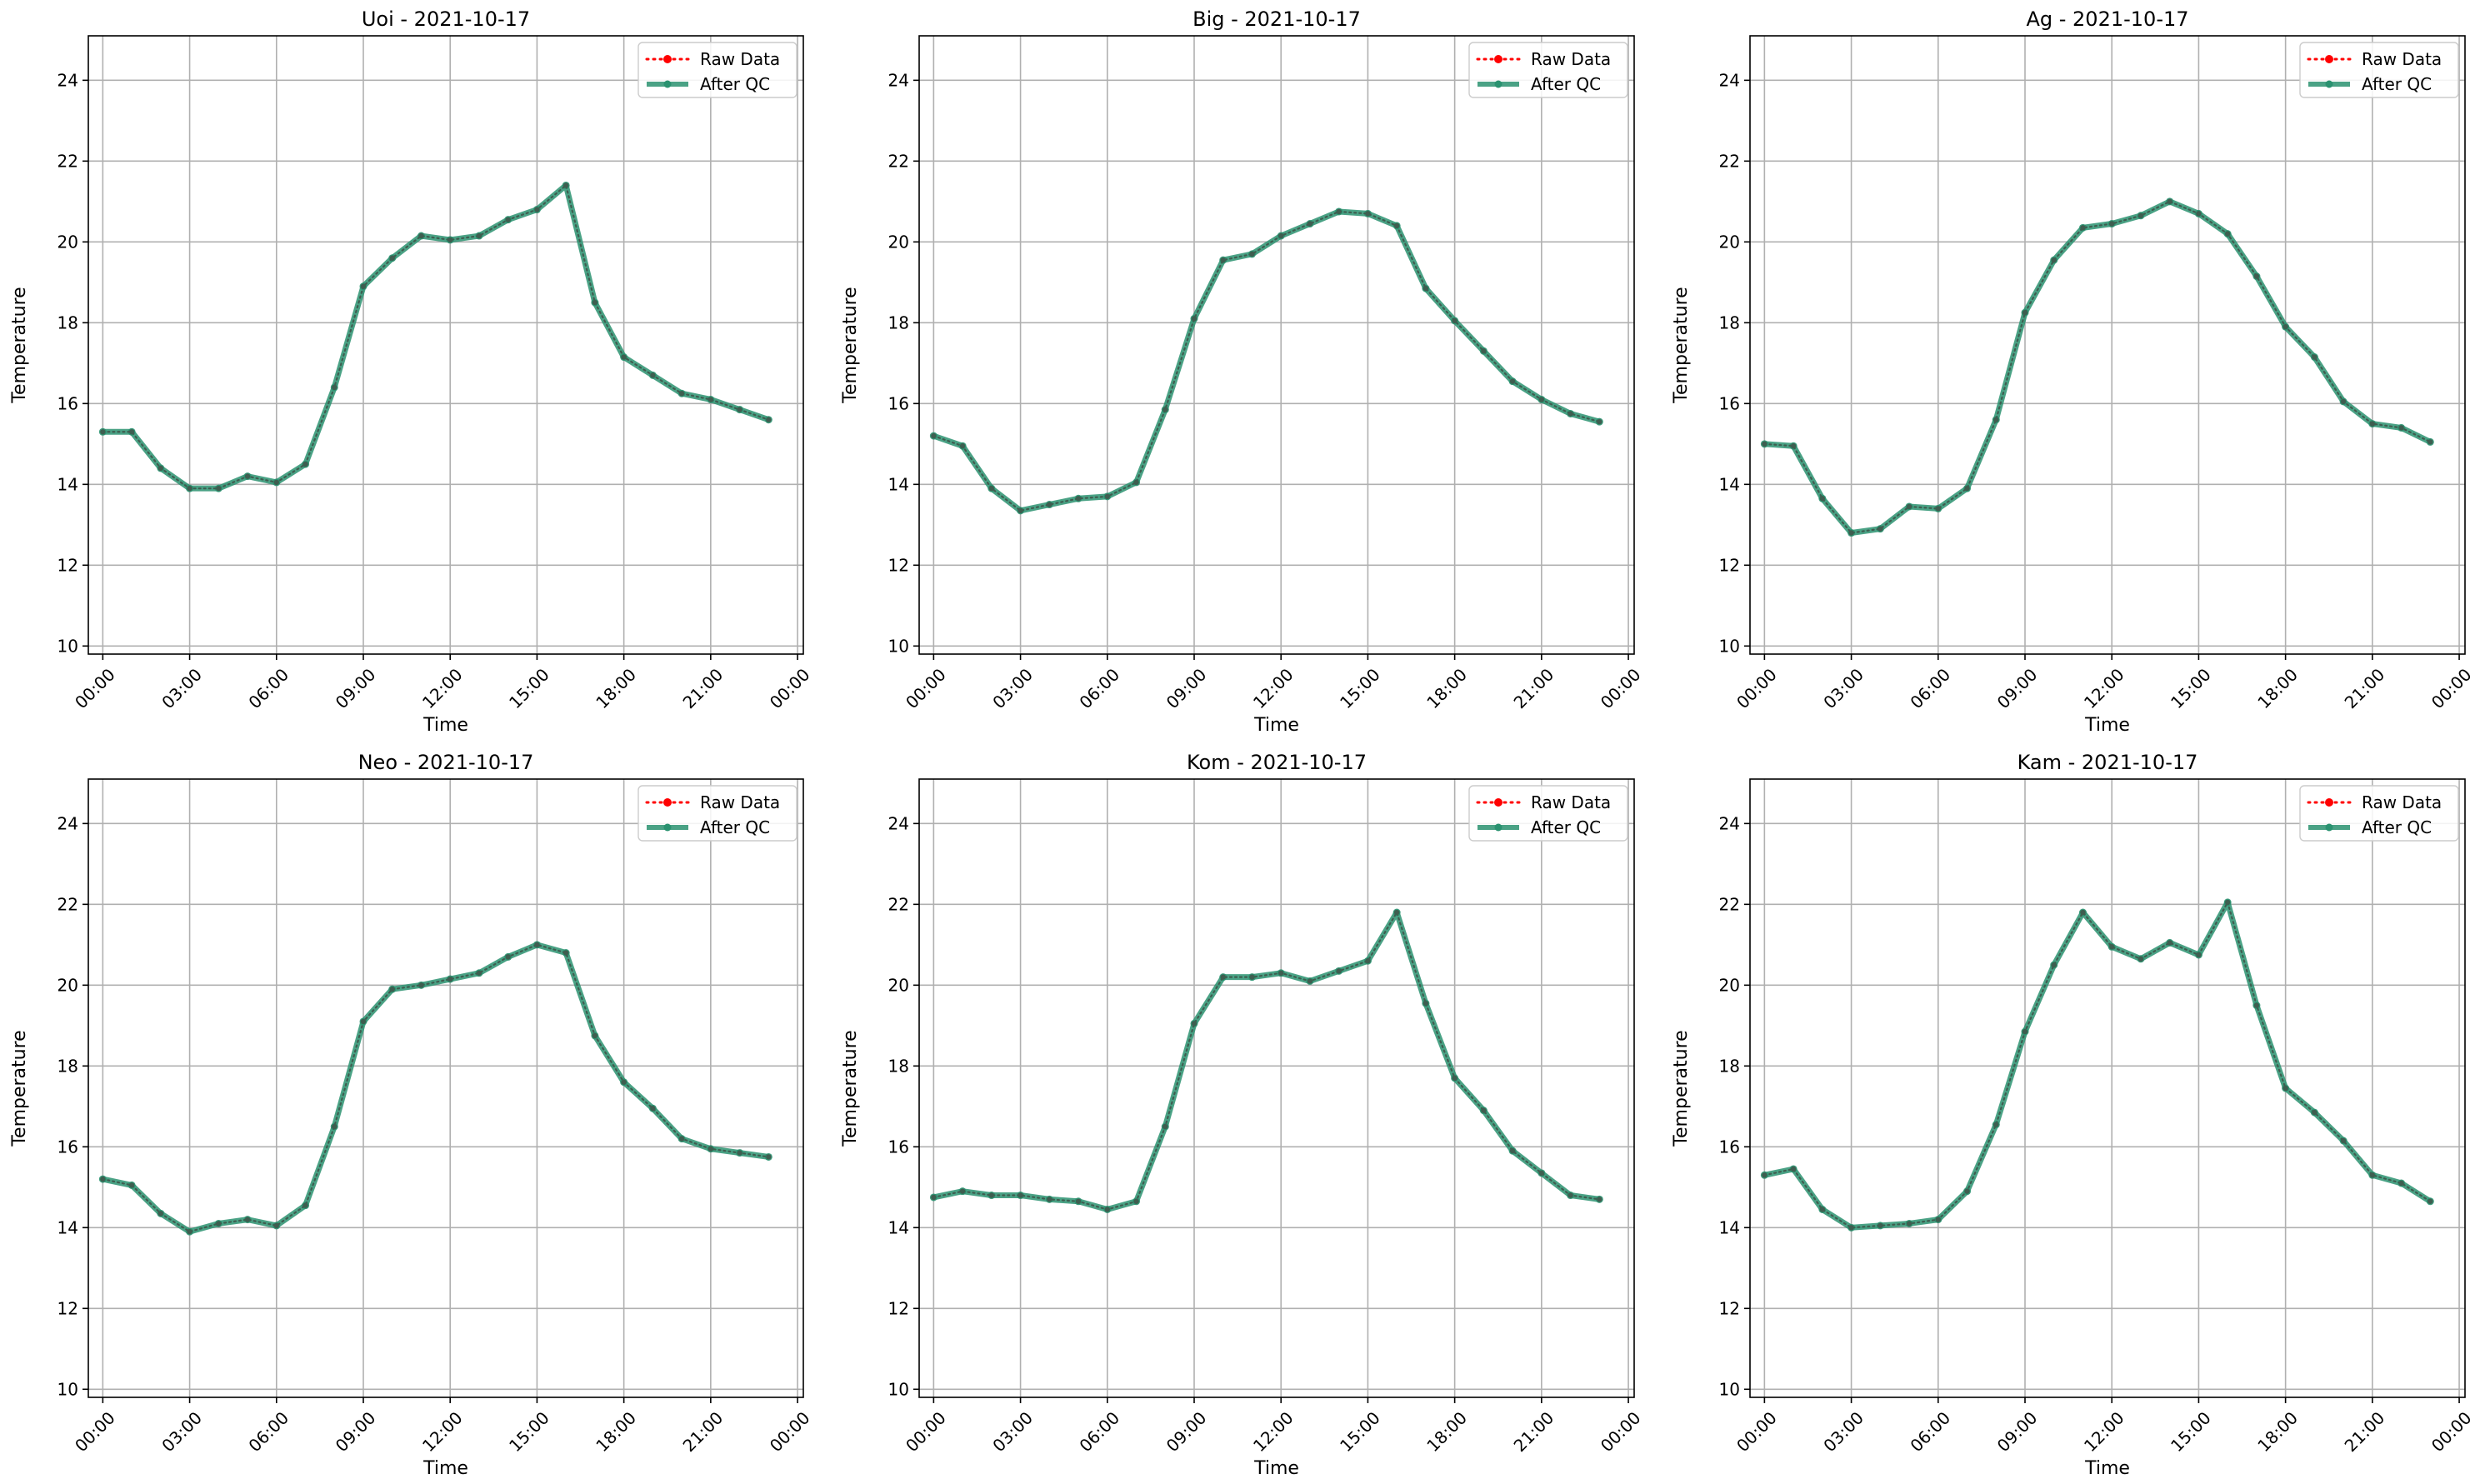 The image size is (2485, 1484). I want to click on chart-title: Neo - 2021-10-17, so click(446, 762).